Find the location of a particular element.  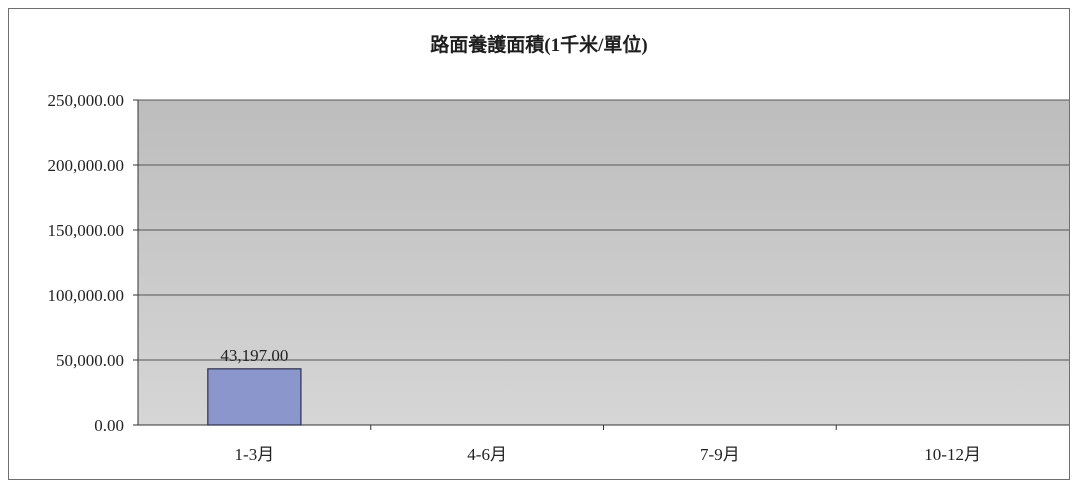

chart-title: 路面養護面積(1千米/單位) is located at coordinates (539, 45).